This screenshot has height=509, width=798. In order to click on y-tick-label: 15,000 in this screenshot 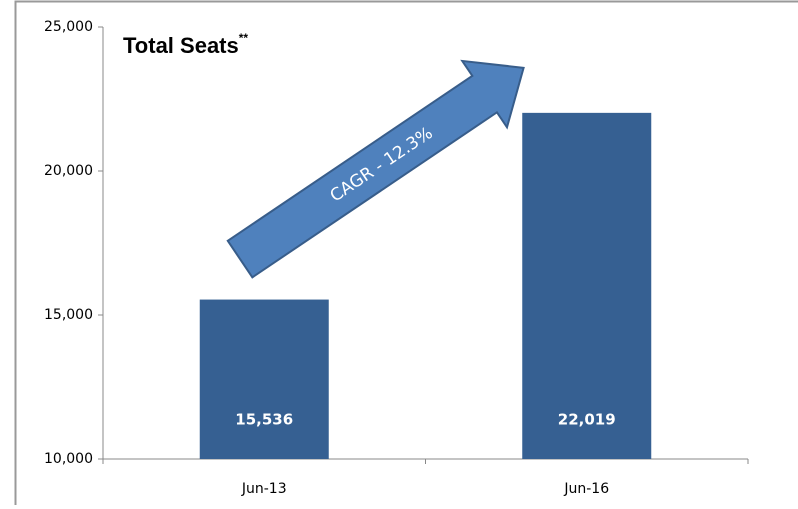, I will do `click(68, 315)`.